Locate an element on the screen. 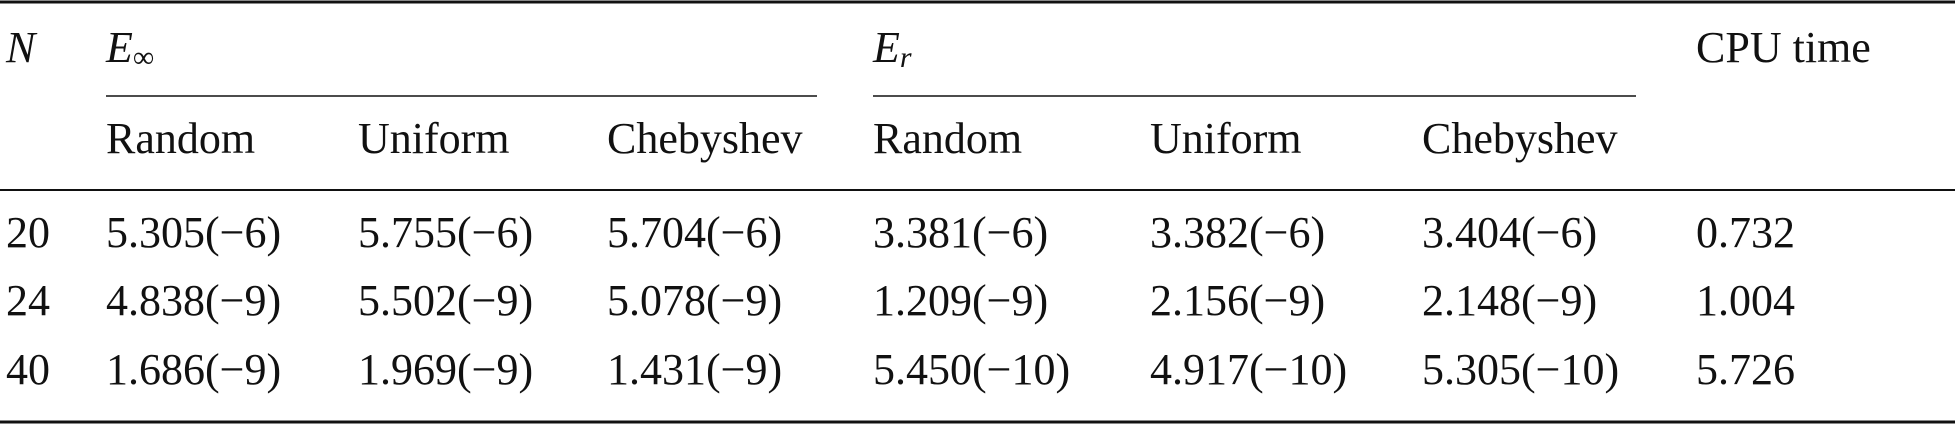  header-e-inf-sub: ∞ is located at coordinates (143, 57).